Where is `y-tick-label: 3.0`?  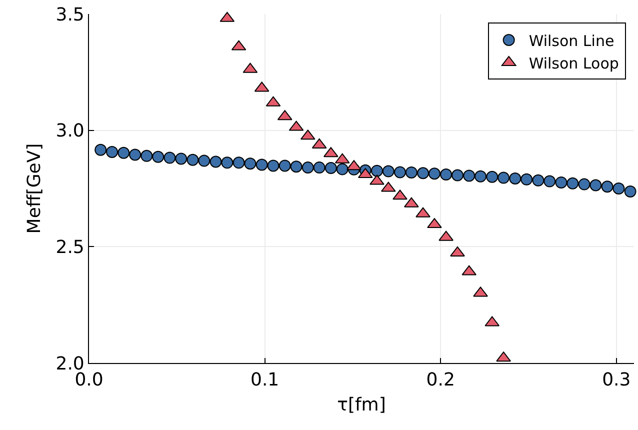 y-tick-label: 3.0 is located at coordinates (70, 131).